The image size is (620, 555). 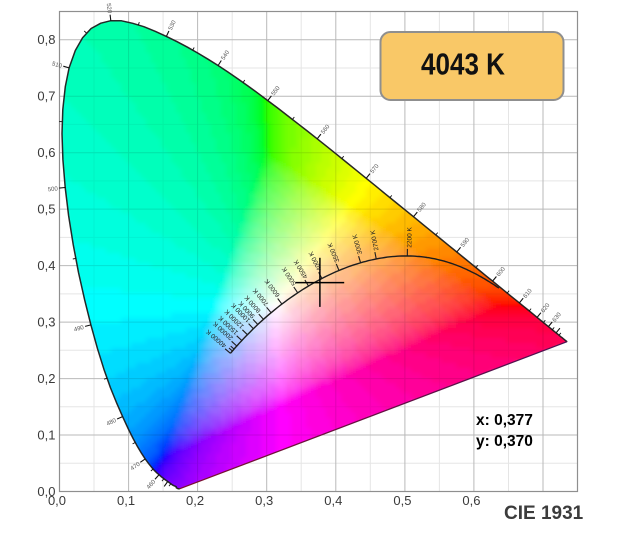 I want to click on svg-text: 4043 K, so click(x=463, y=65).